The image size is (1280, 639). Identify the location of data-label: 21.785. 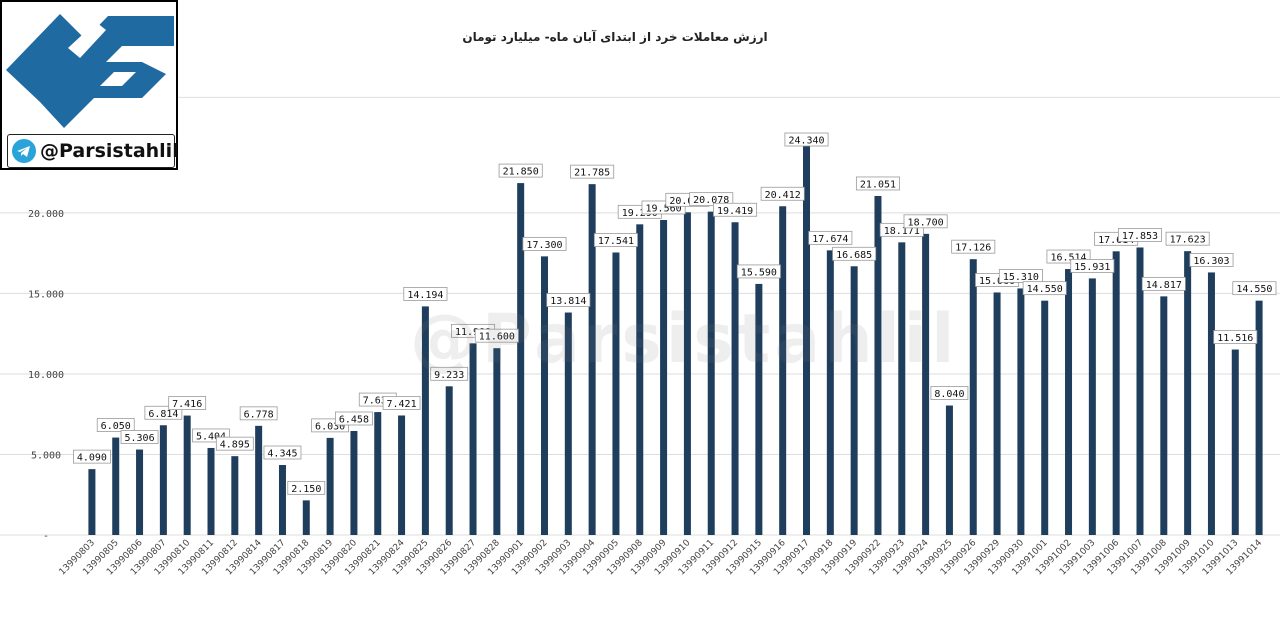
(592, 173).